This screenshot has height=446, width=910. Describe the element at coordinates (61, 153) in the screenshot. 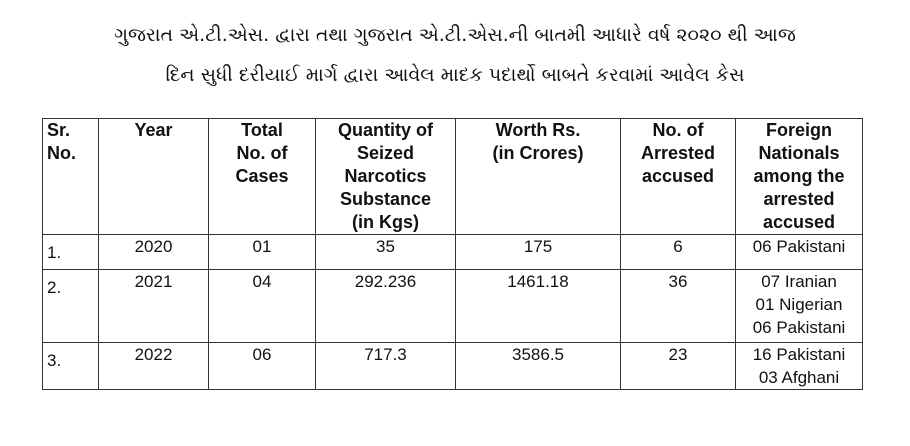

I see `cell-line: No.` at that location.